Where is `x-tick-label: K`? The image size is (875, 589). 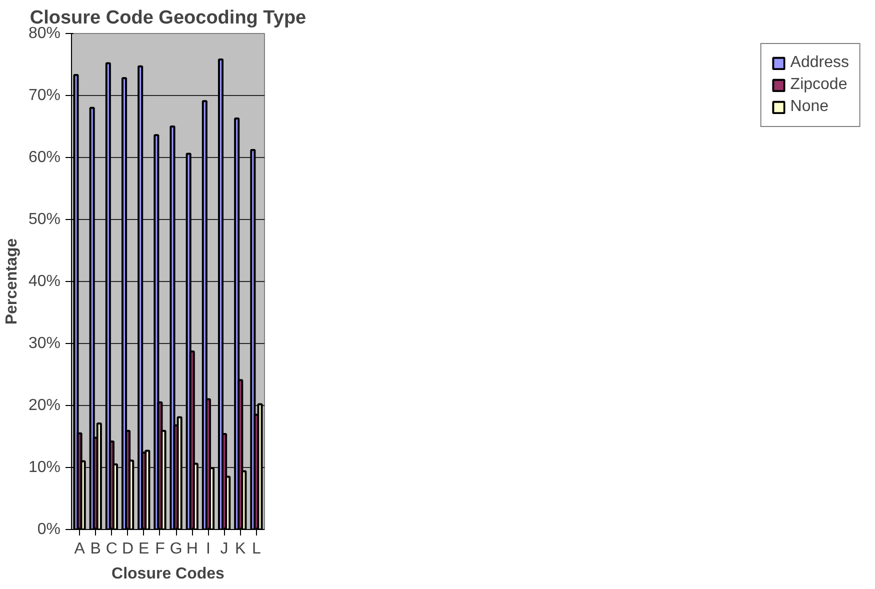 x-tick-label: K is located at coordinates (240, 549).